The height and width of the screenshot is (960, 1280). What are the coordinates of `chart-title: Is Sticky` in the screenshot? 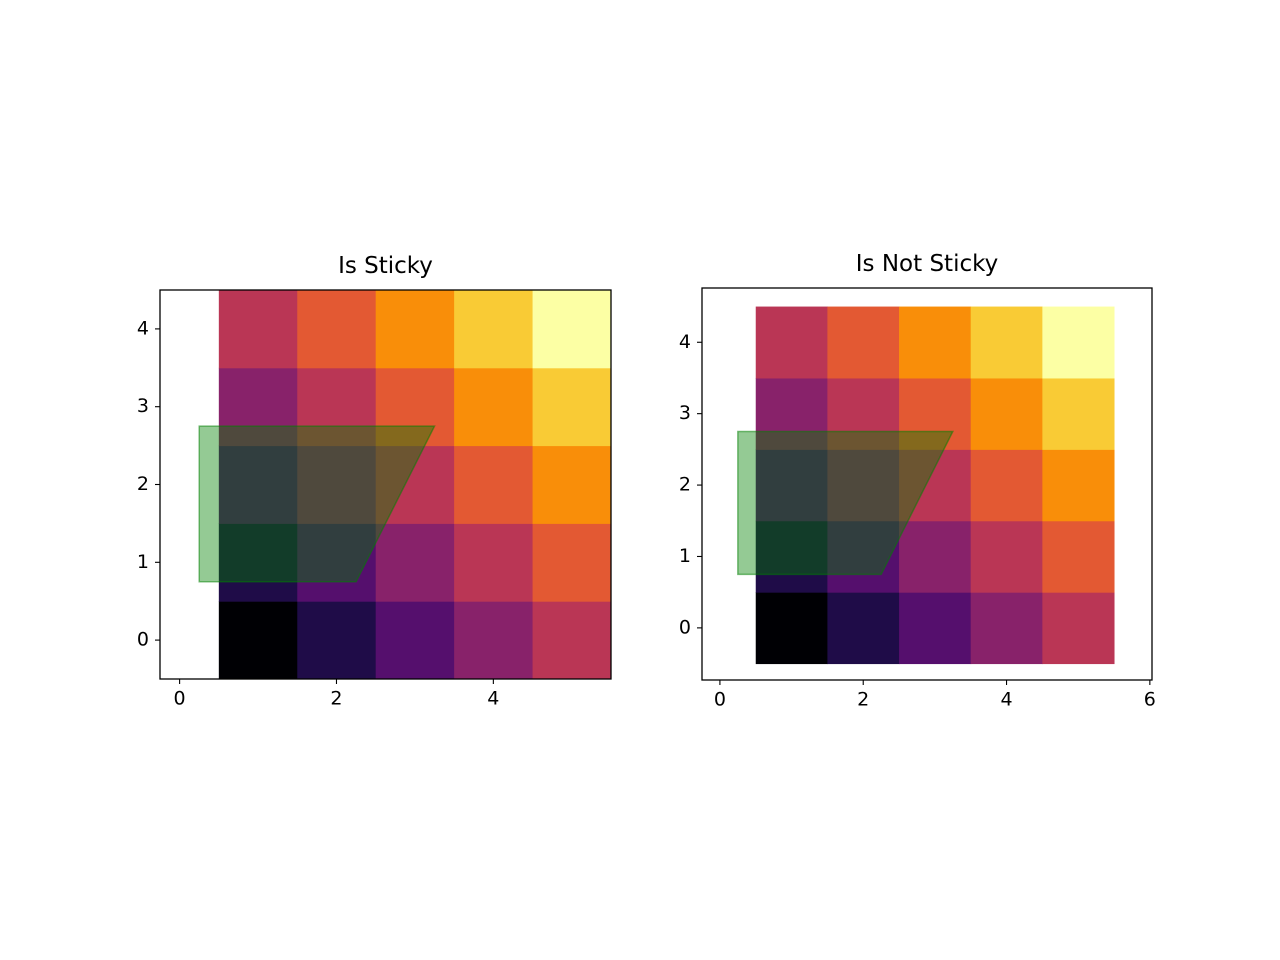 It's located at (385, 266).